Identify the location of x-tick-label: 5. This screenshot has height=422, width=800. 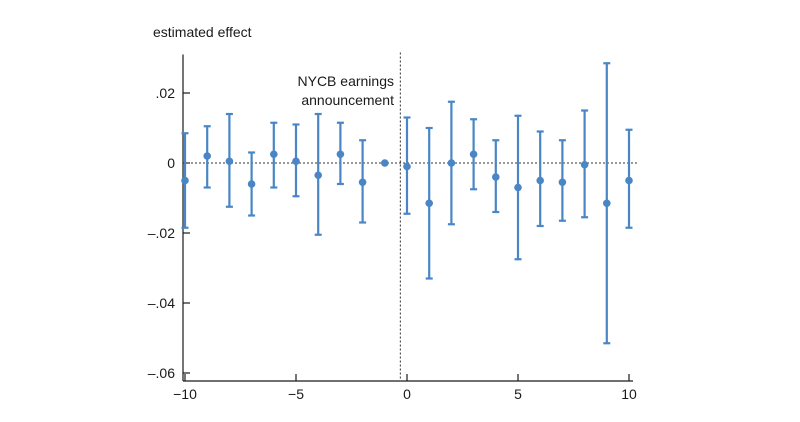
(518, 394).